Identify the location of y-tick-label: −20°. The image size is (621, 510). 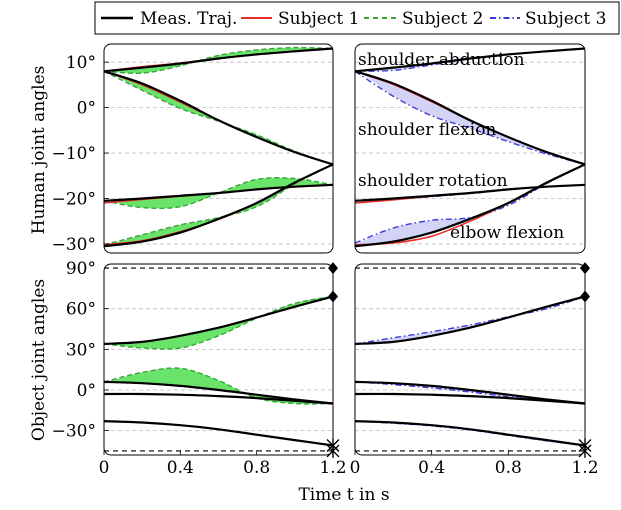
(74, 199).